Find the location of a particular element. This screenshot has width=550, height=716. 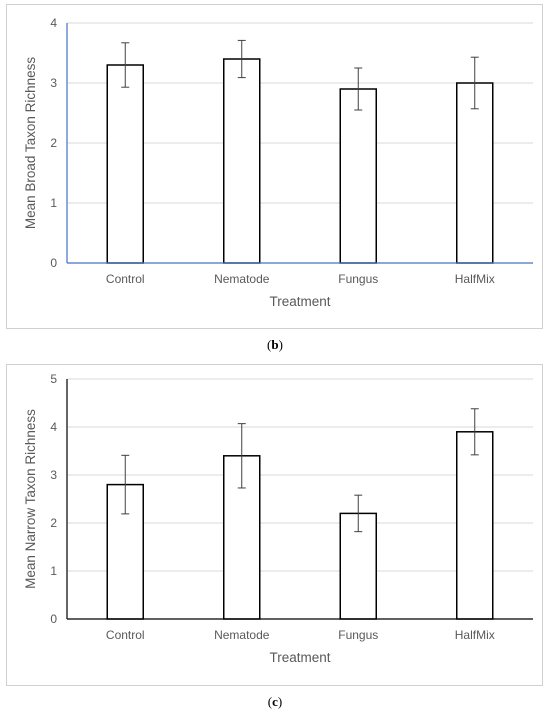

caption-c: (c) is located at coordinates (275, 701).